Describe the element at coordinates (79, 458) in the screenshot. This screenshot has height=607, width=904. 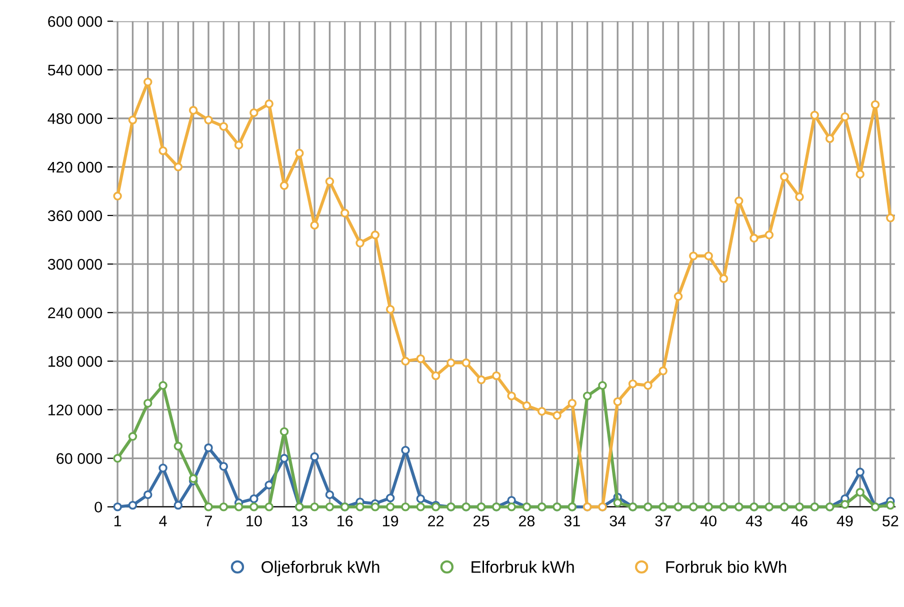
I see `y-tick-label: 60 000` at that location.